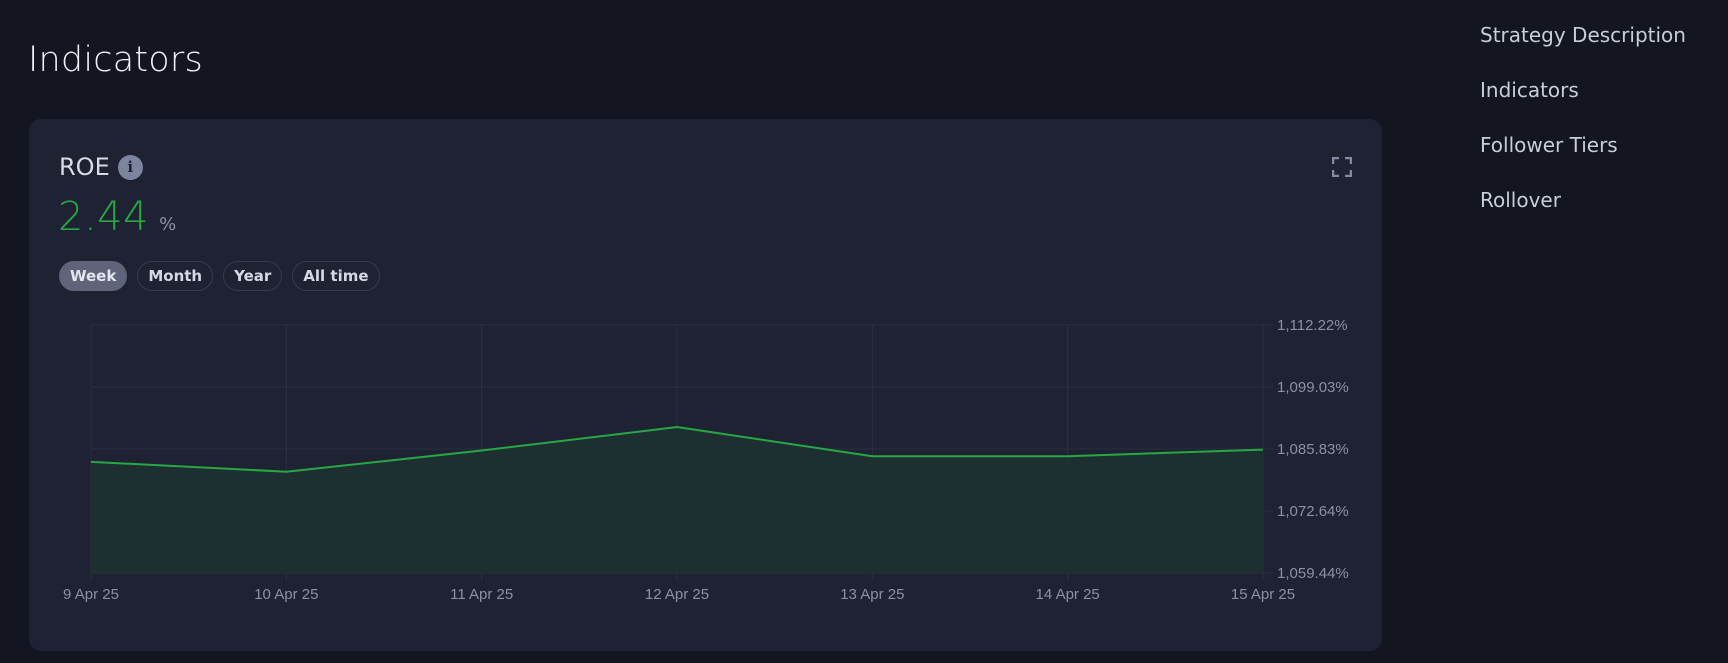 The width and height of the screenshot is (1728, 663). Describe the element at coordinates (1342, 167) in the screenshot. I see `fullscreen-icon` at that location.